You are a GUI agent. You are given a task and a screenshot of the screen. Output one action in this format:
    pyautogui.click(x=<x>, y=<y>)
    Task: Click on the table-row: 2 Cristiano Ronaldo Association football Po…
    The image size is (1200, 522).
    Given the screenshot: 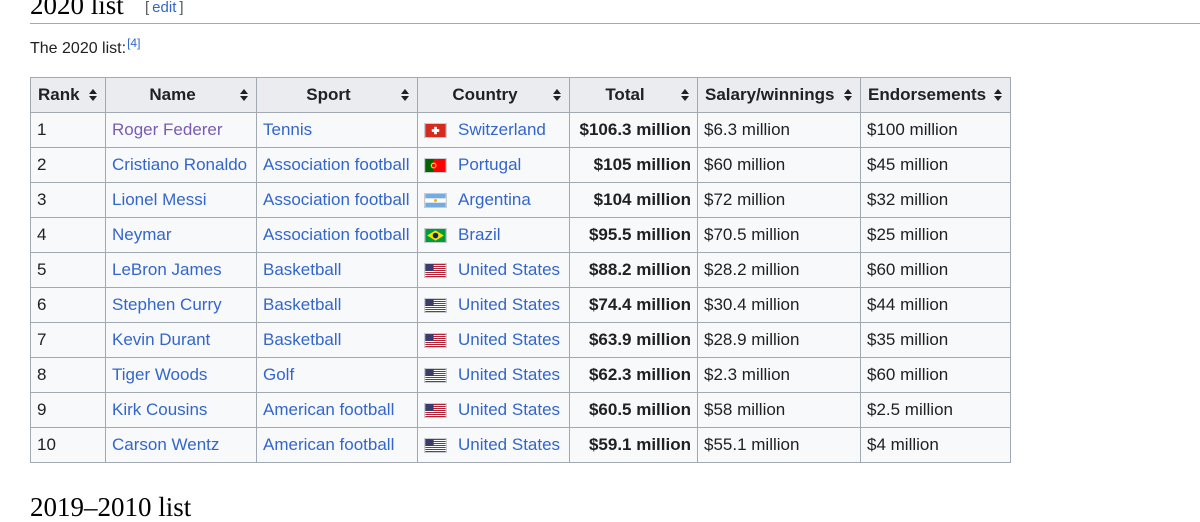 What is the action you would take?
    pyautogui.click(x=521, y=165)
    